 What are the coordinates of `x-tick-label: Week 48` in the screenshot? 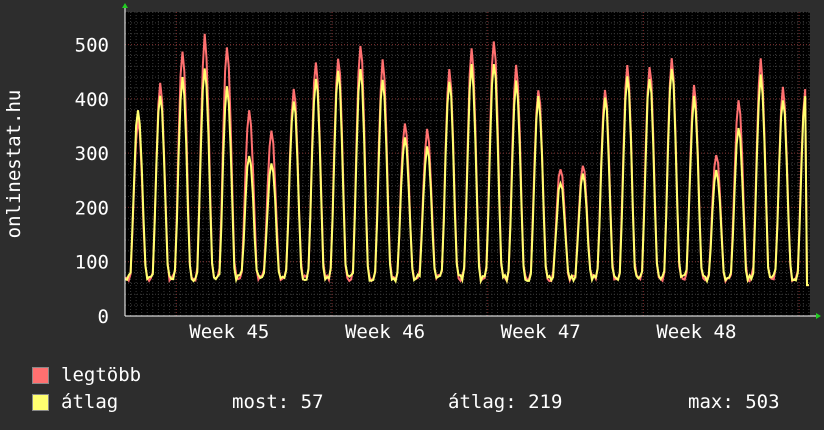 It's located at (696, 332).